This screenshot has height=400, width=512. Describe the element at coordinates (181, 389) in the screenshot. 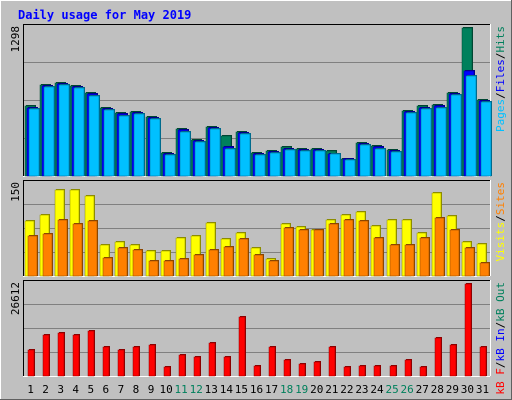

I see `day-tick-label: 11` at that location.